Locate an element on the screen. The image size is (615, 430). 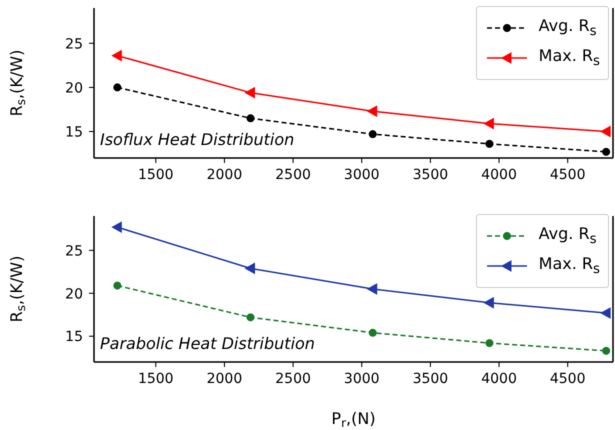
annotation: Isoflux Heat Distribution is located at coordinates (197, 140).